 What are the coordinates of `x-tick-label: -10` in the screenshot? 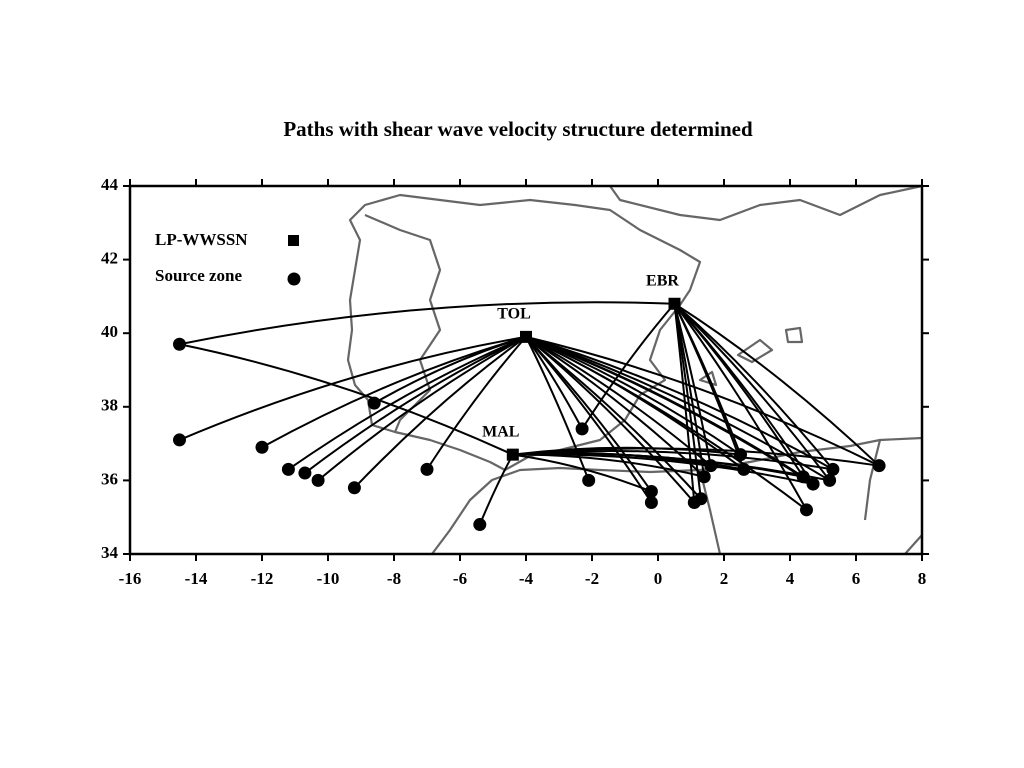 It's located at (328, 578).